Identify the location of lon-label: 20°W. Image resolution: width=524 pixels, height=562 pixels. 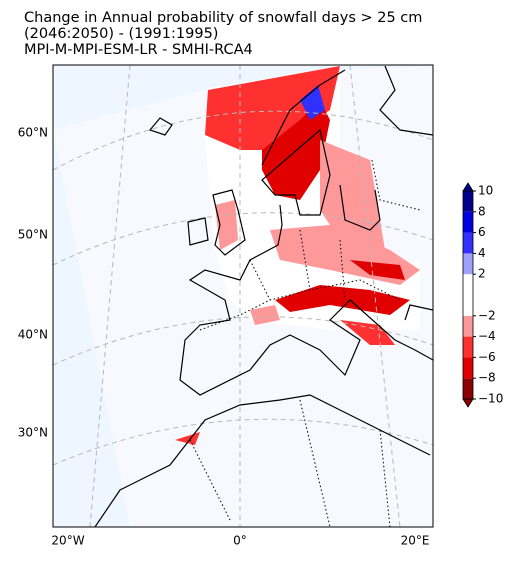
(67, 541).